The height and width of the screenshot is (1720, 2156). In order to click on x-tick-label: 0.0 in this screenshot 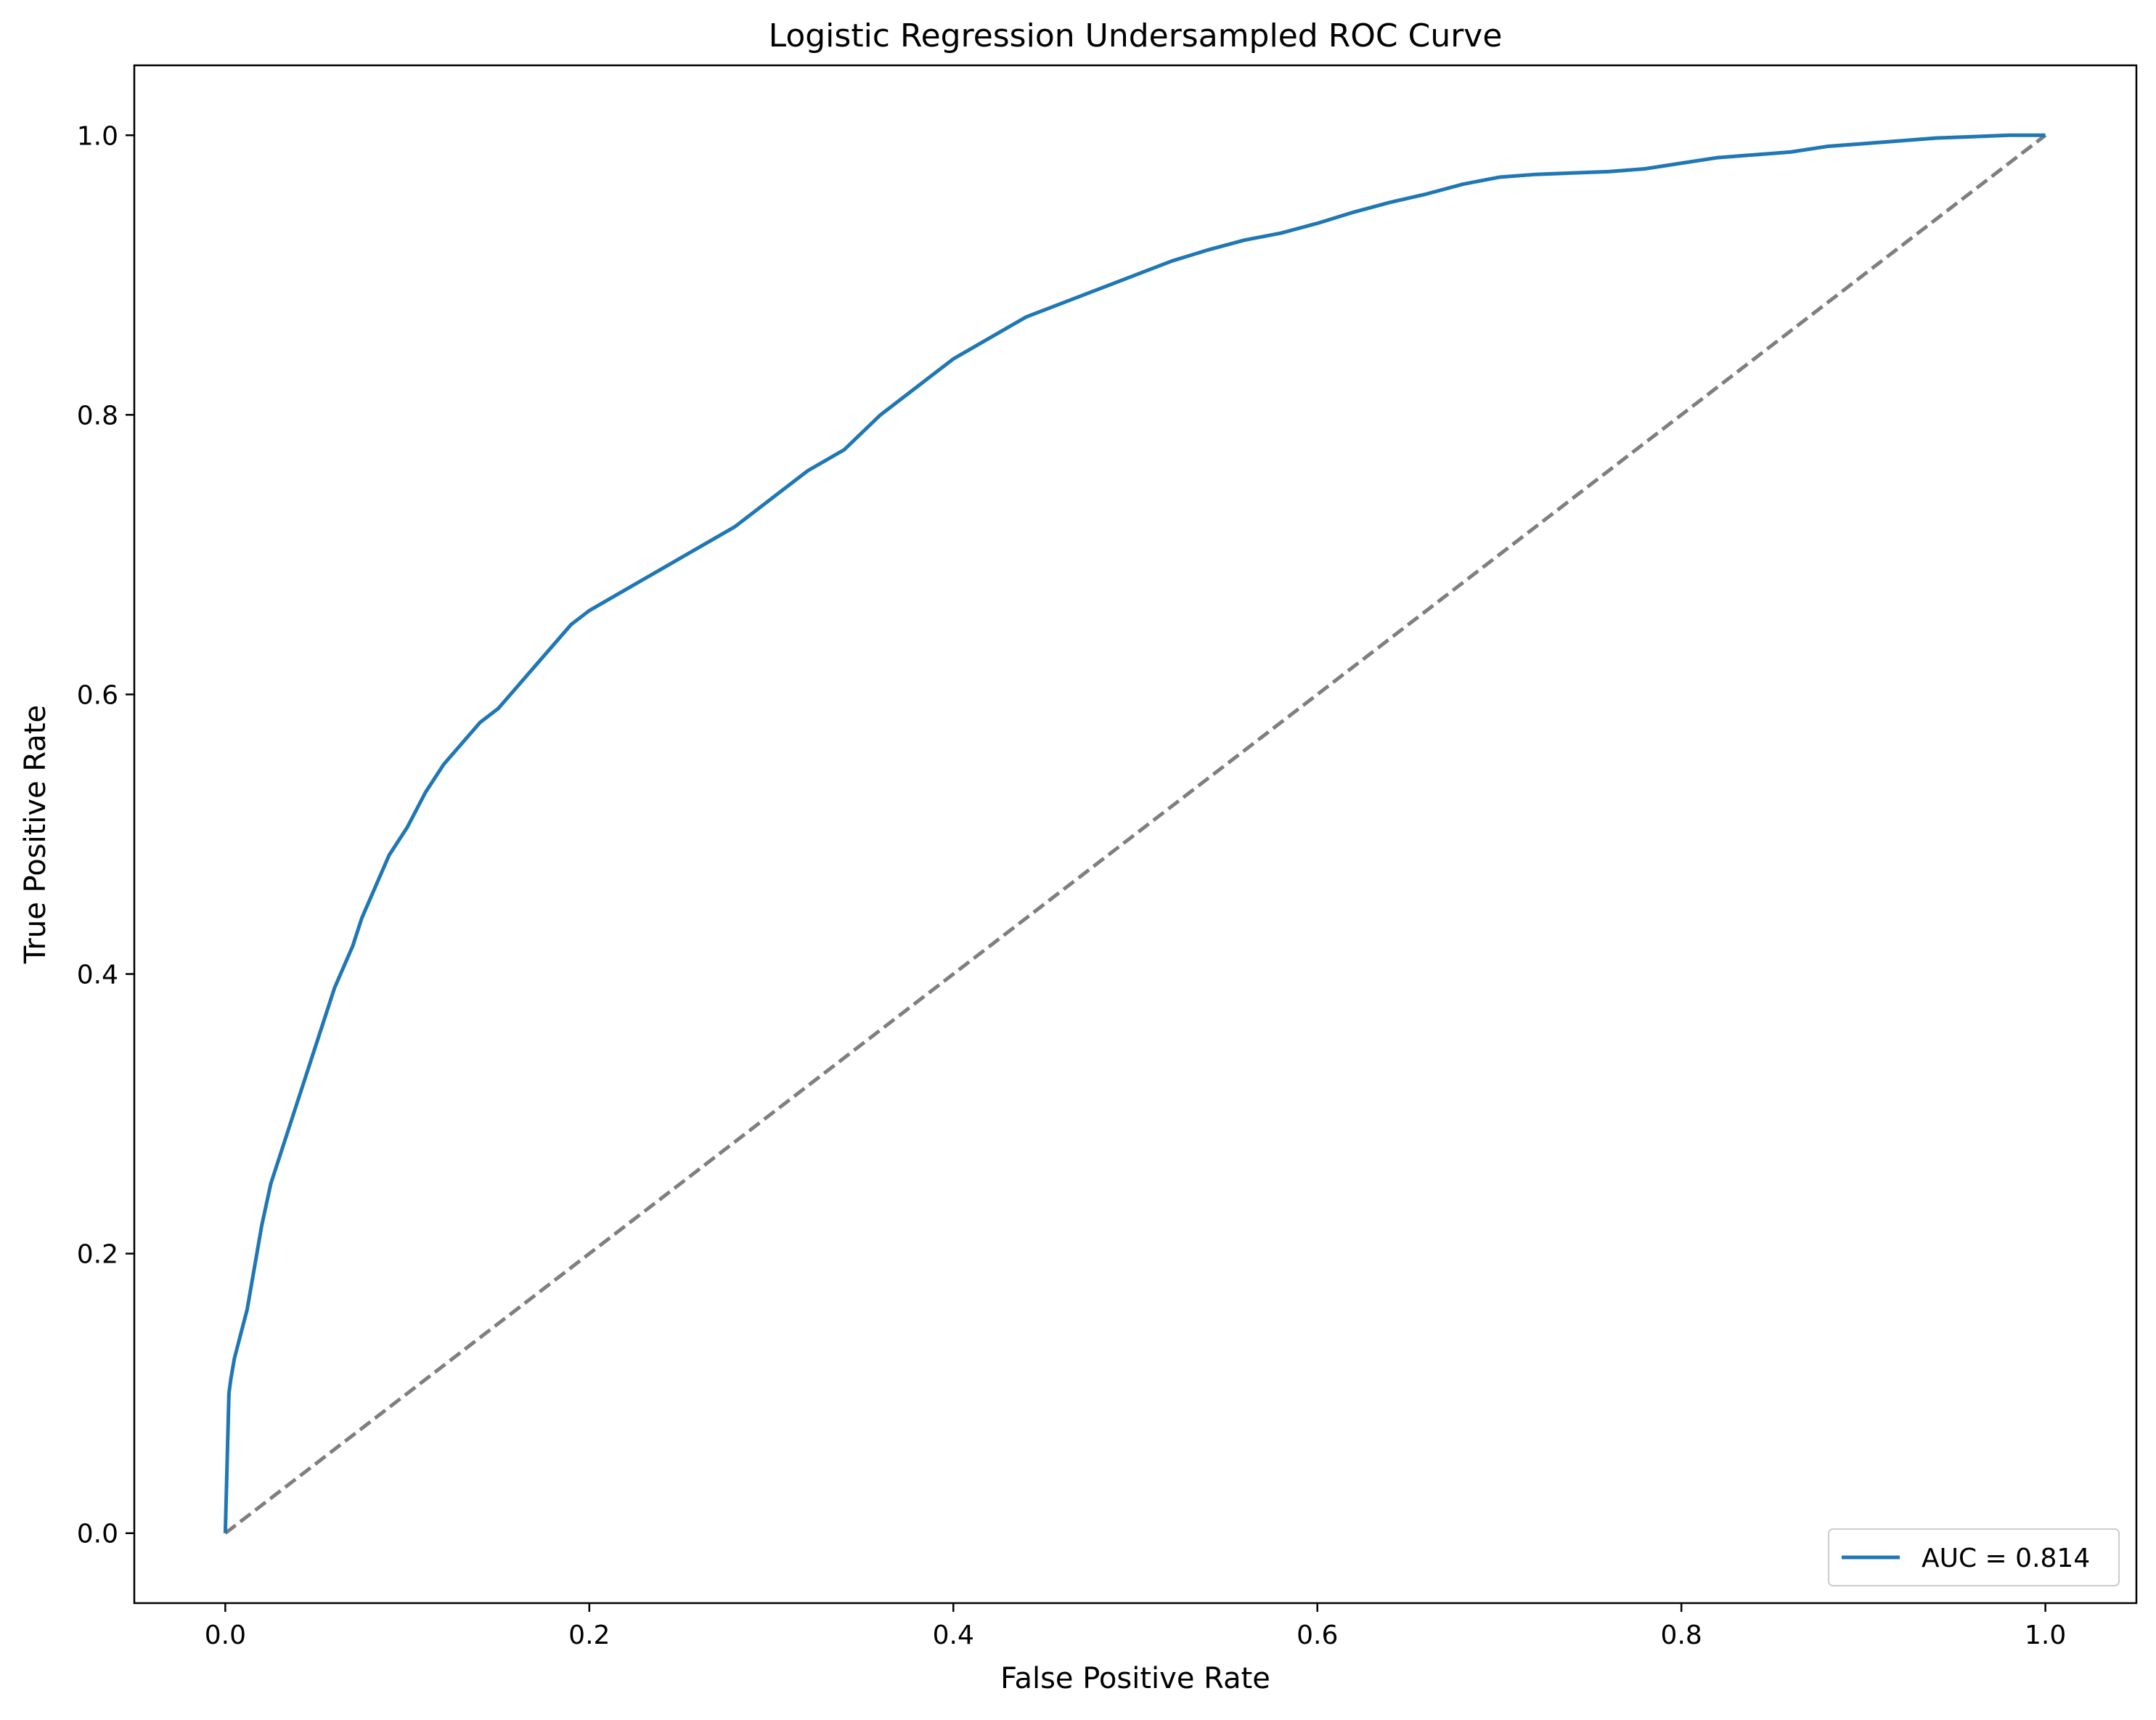, I will do `click(226, 1635)`.